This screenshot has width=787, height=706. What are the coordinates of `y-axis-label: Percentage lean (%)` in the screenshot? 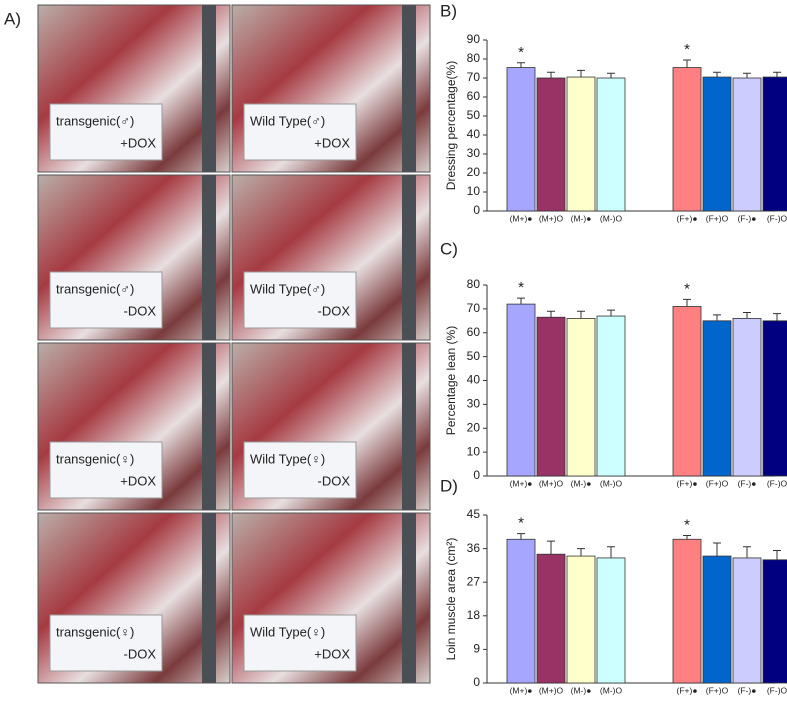 It's located at (451, 380).